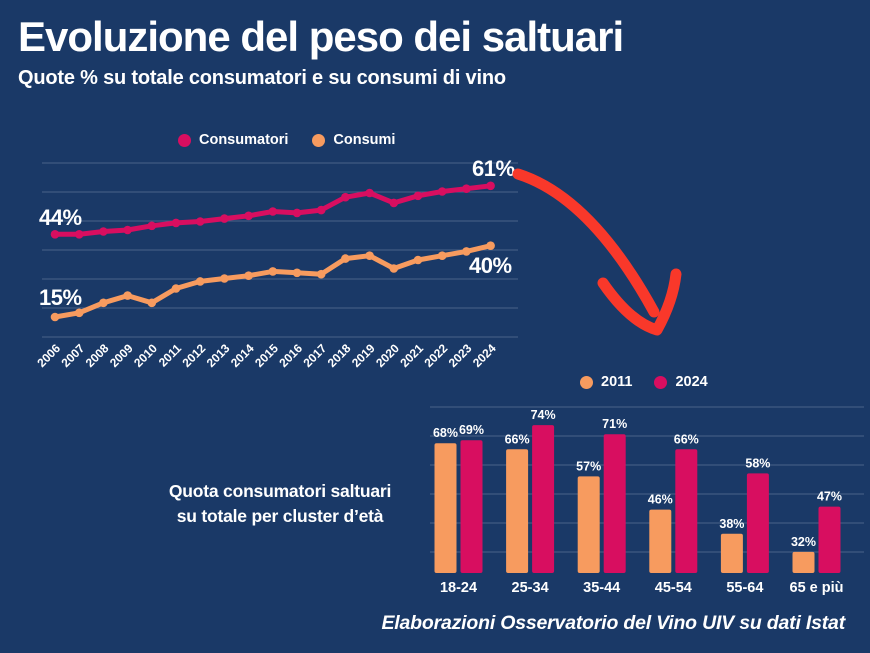 The width and height of the screenshot is (870, 653). Describe the element at coordinates (121, 355) in the screenshot. I see `x-axis-year-label: 2009` at that location.